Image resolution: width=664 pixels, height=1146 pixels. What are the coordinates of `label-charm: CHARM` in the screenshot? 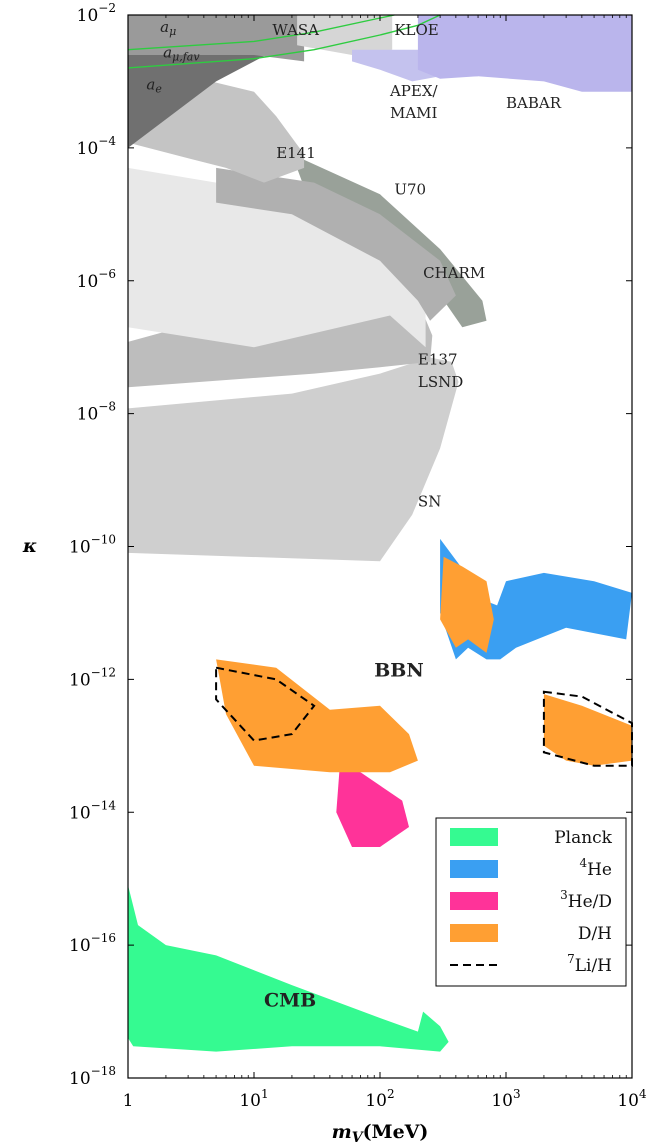 It's located at (454, 273).